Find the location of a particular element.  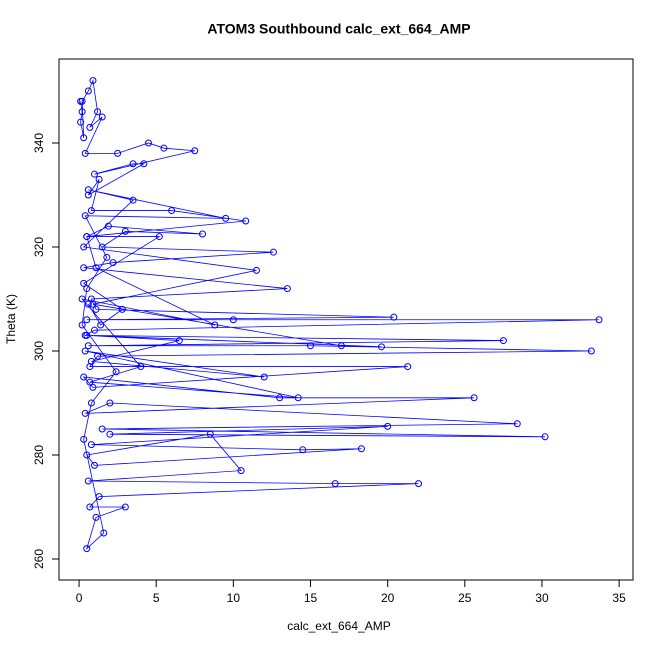

y-tick-label: 300 is located at coordinates (39, 351).